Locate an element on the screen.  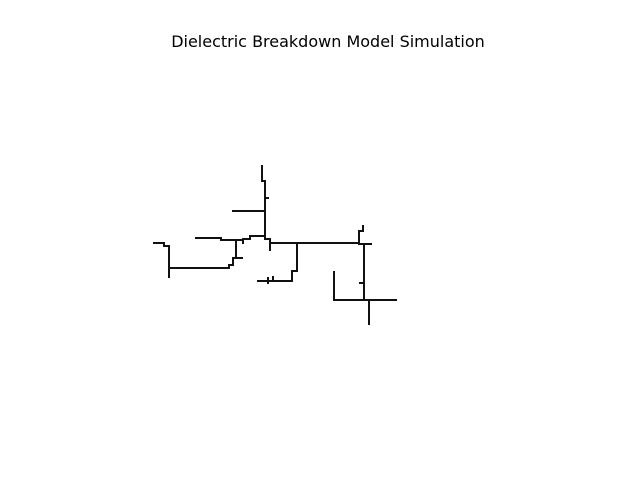
figure-title: Dielectric Breakdown Model Simulation is located at coordinates (328, 41).